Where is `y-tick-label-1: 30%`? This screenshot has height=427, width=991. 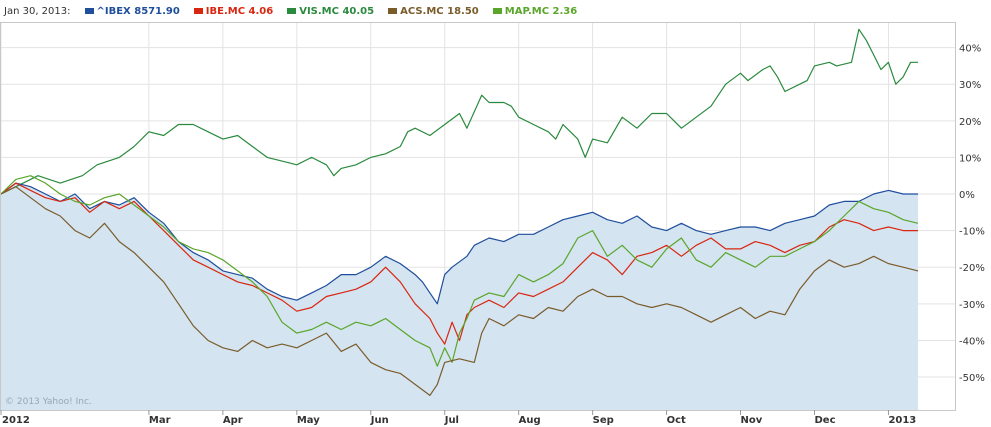 y-tick-label-1: 30% is located at coordinates (970, 85).